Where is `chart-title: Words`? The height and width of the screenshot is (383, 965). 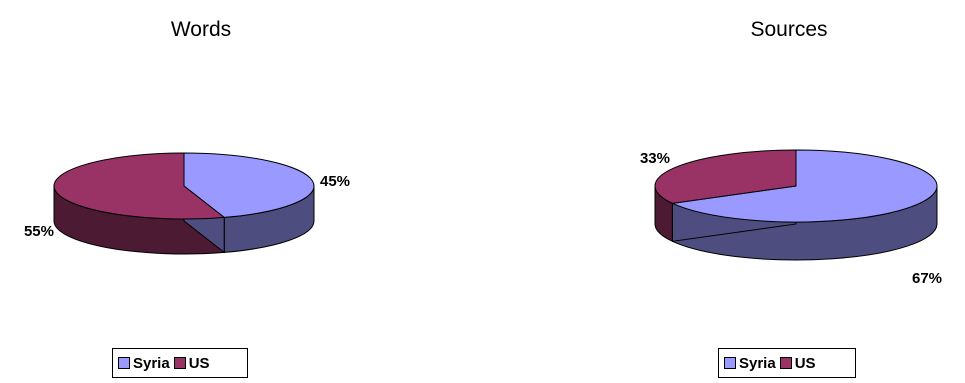
chart-title: Words is located at coordinates (201, 29).